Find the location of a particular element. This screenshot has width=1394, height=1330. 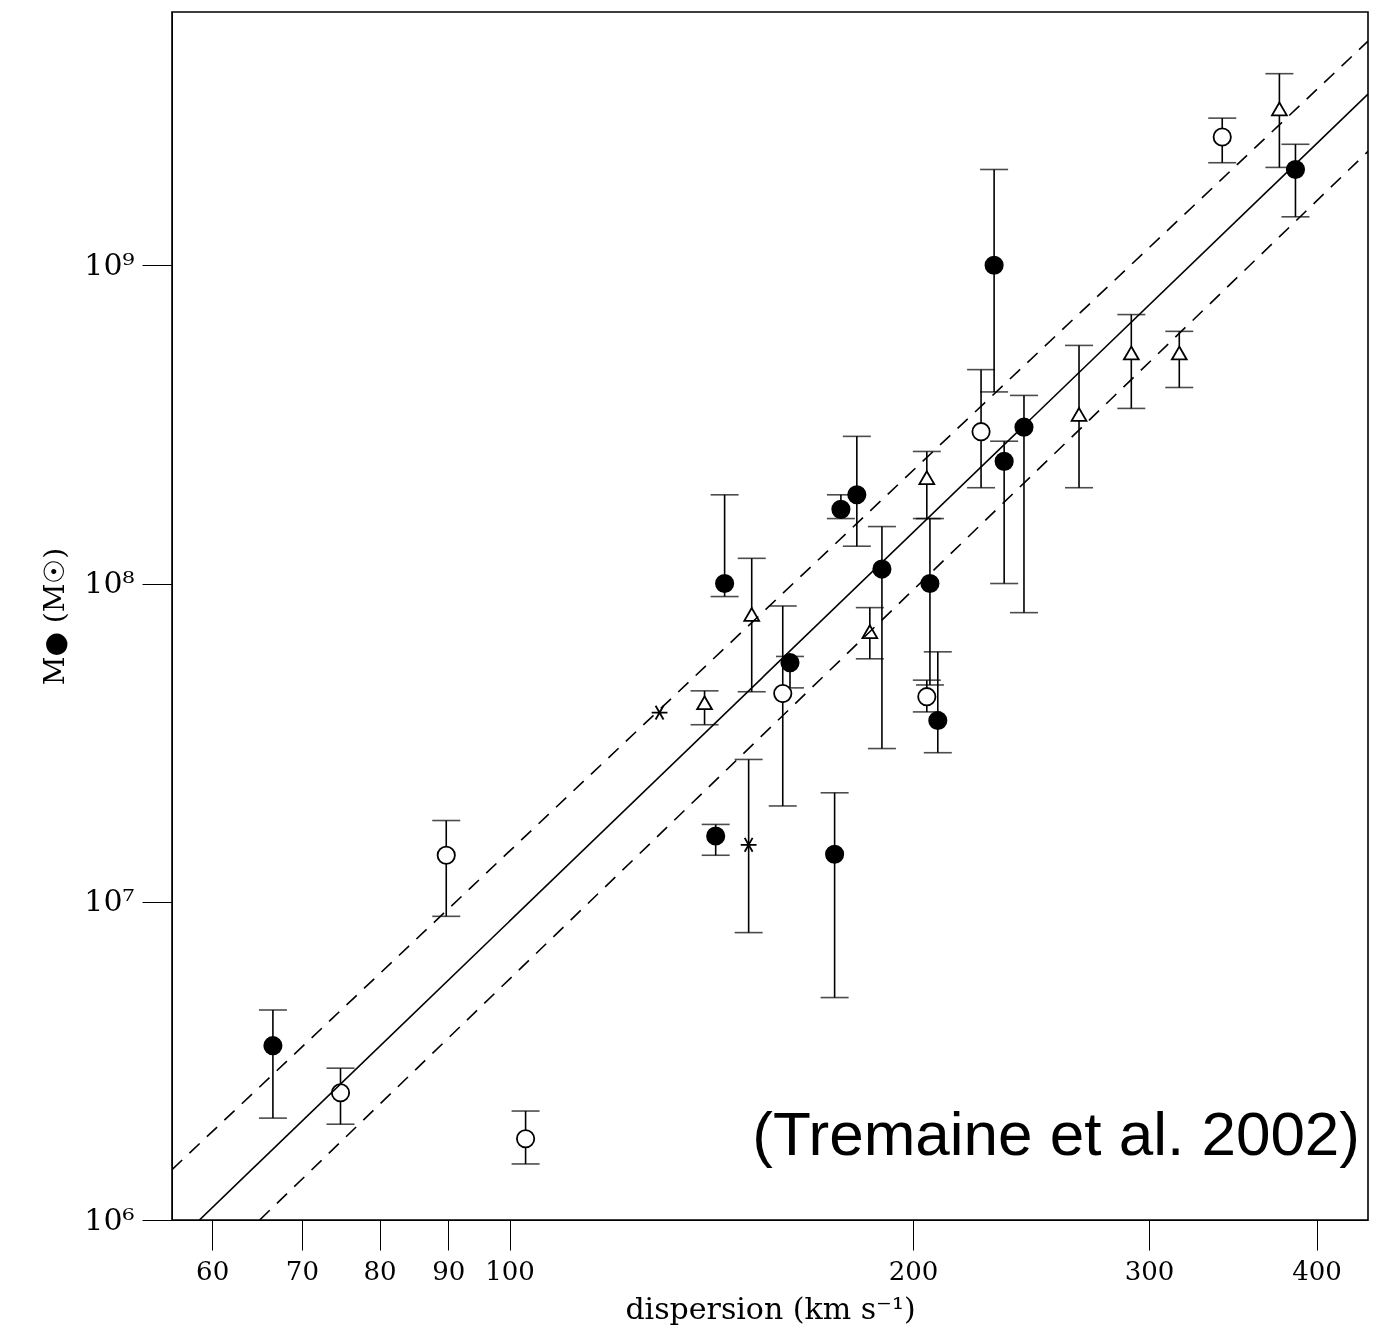

x-tick-label: 200 is located at coordinates (913, 1270).